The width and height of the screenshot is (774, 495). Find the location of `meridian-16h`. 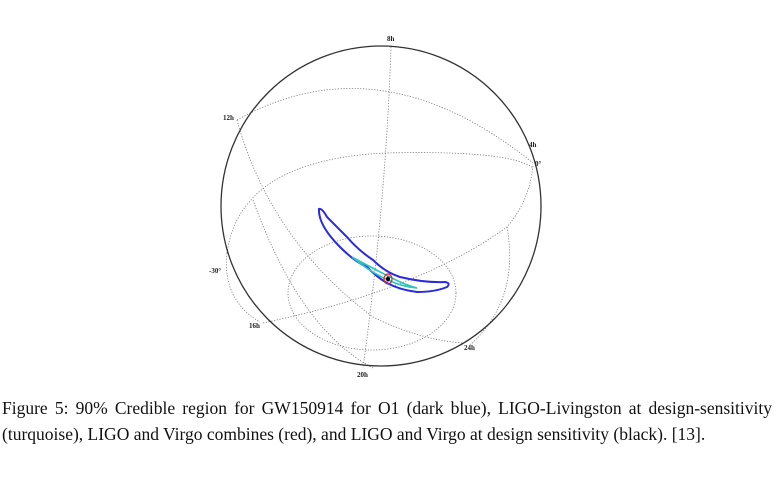

meridian-16h is located at coordinates (398, 244).